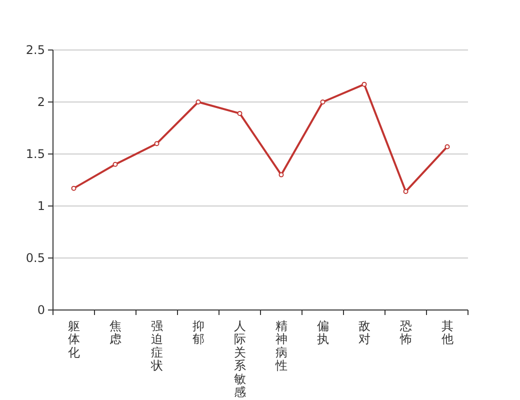 The image size is (520, 400). What do you see at coordinates (41, 206) in the screenshot?
I see `y-tick-label: 1` at bounding box center [41, 206].